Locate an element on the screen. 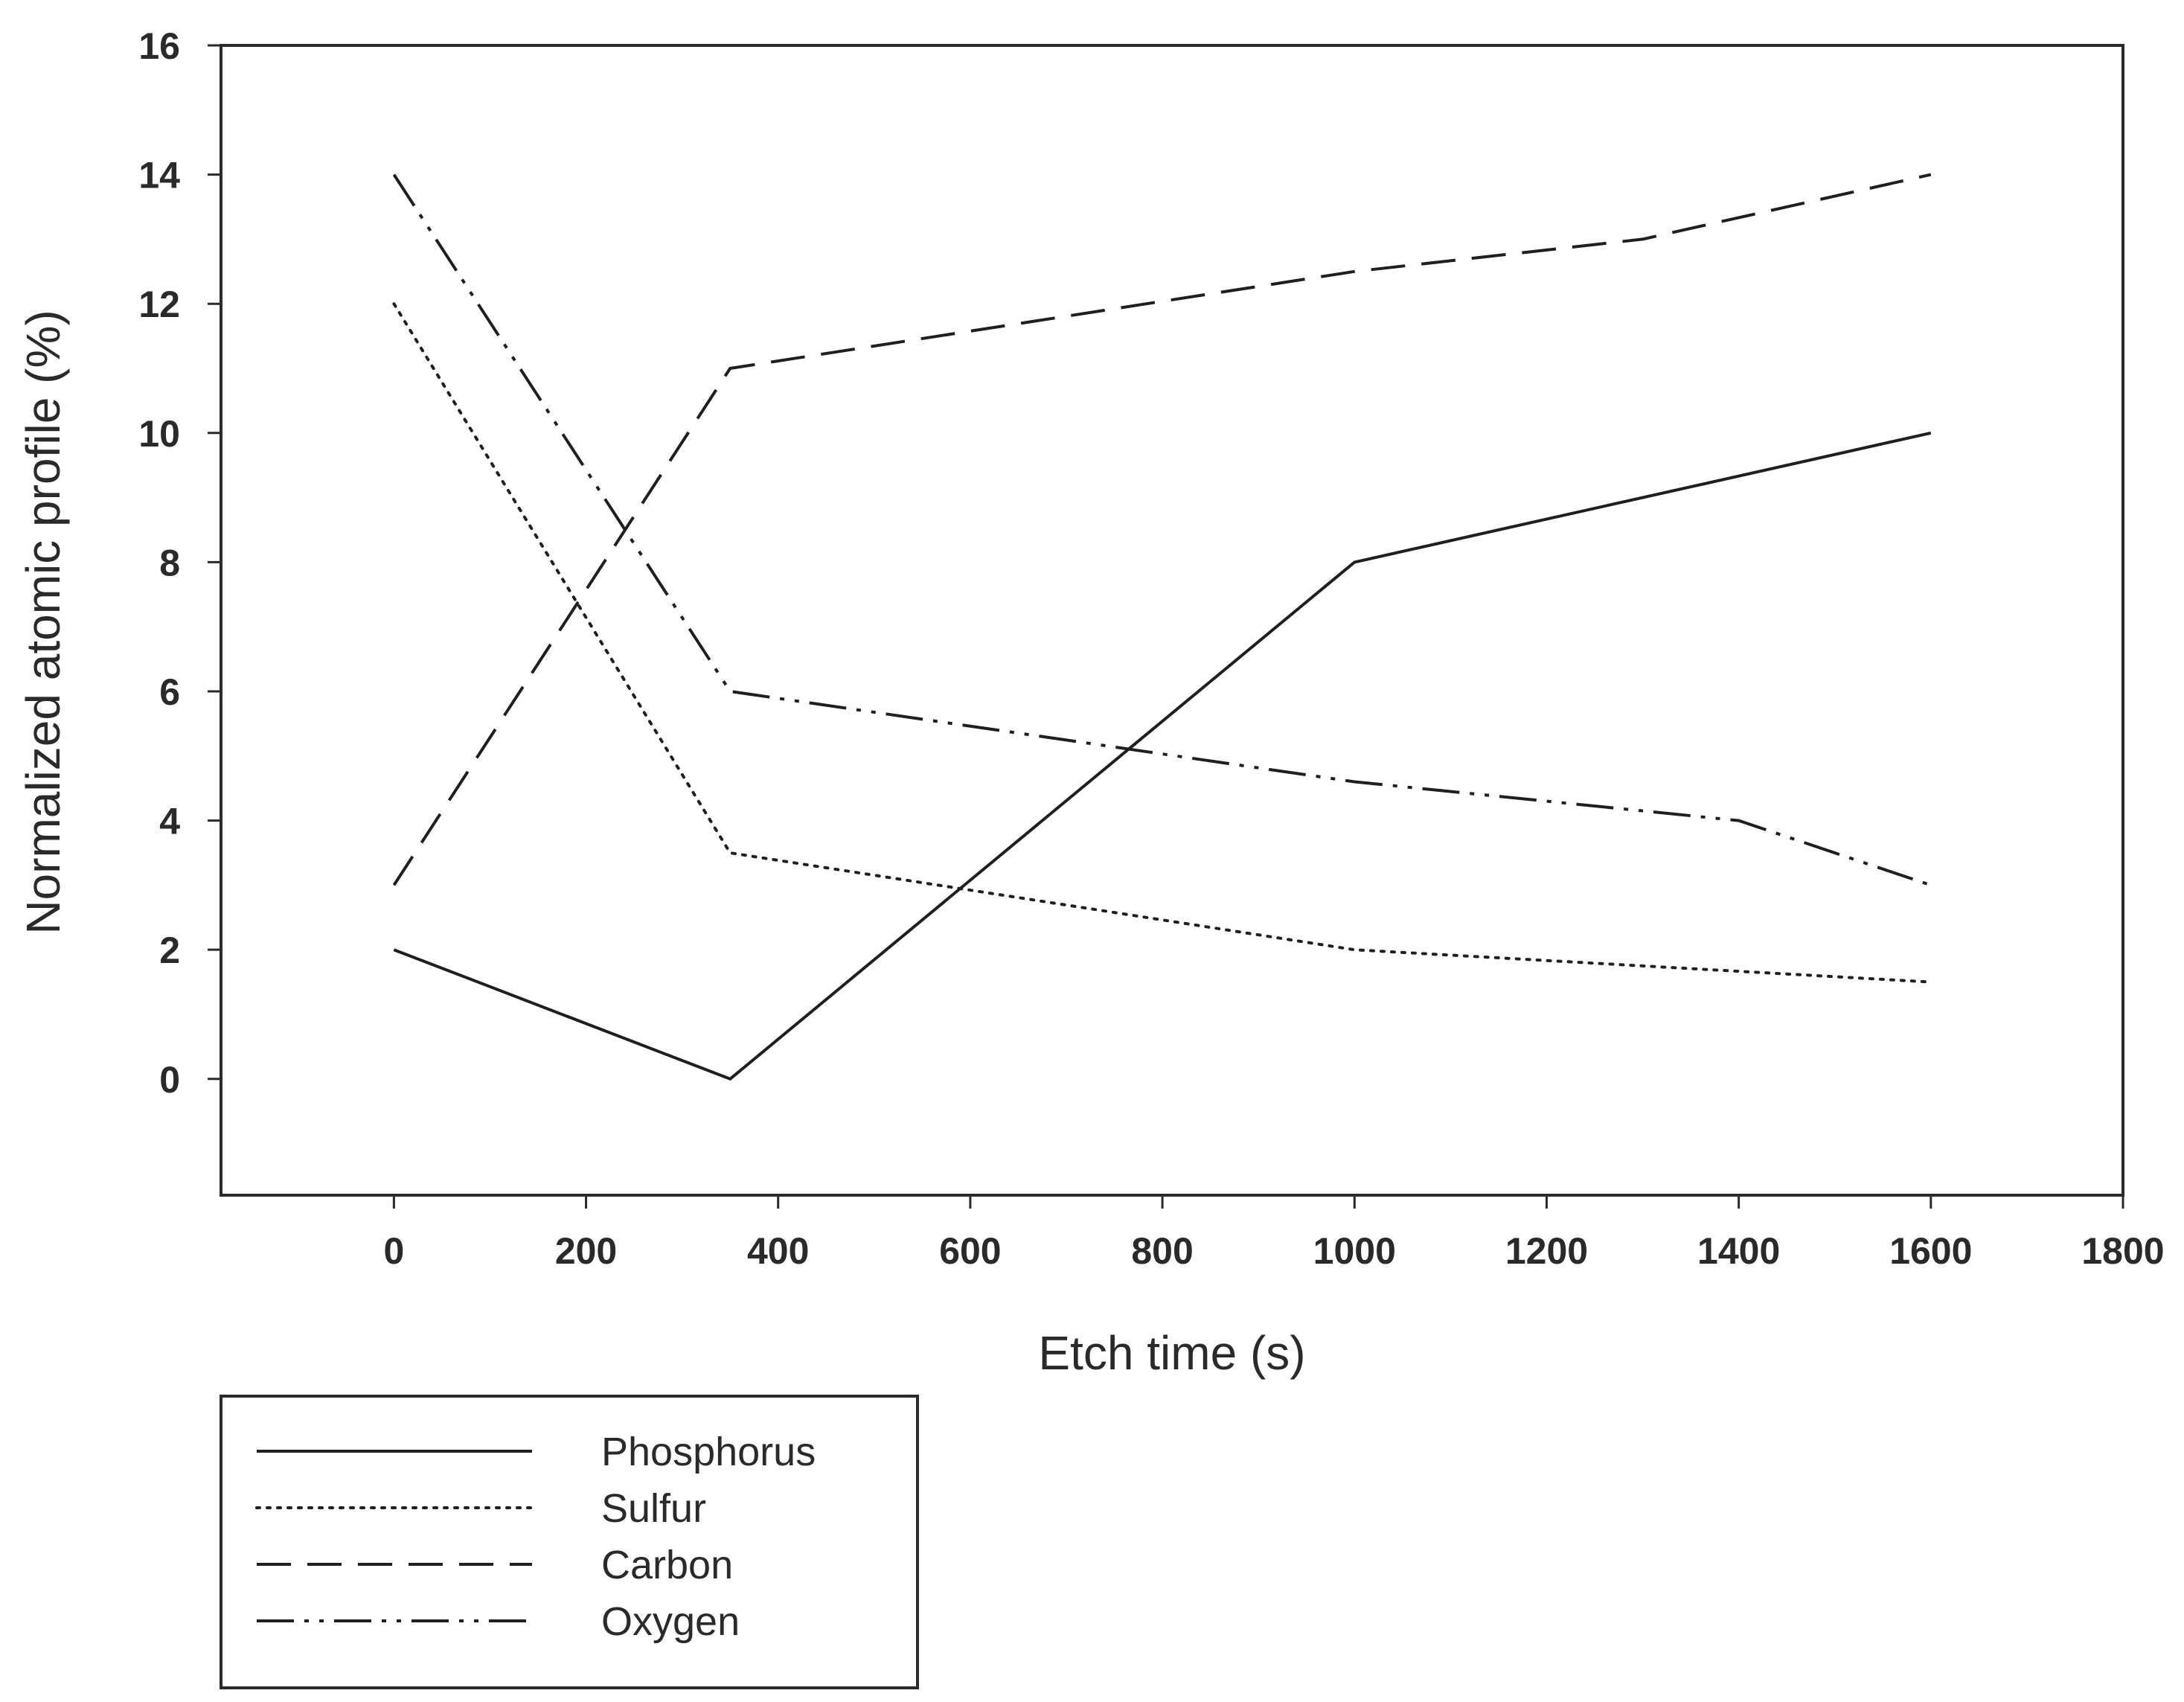  x-tick-label: 1000 is located at coordinates (1354, 1251).